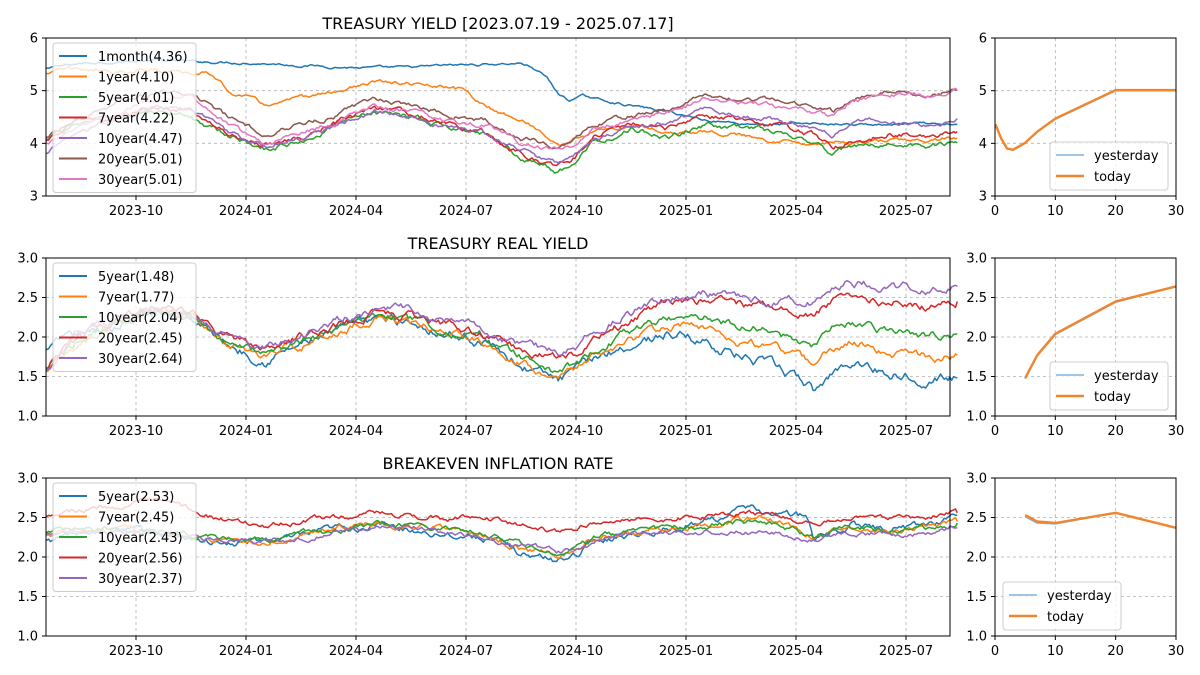  What do you see at coordinates (140, 339) in the screenshot?
I see `legend-label: 20year(2.45)` at bounding box center [140, 339].